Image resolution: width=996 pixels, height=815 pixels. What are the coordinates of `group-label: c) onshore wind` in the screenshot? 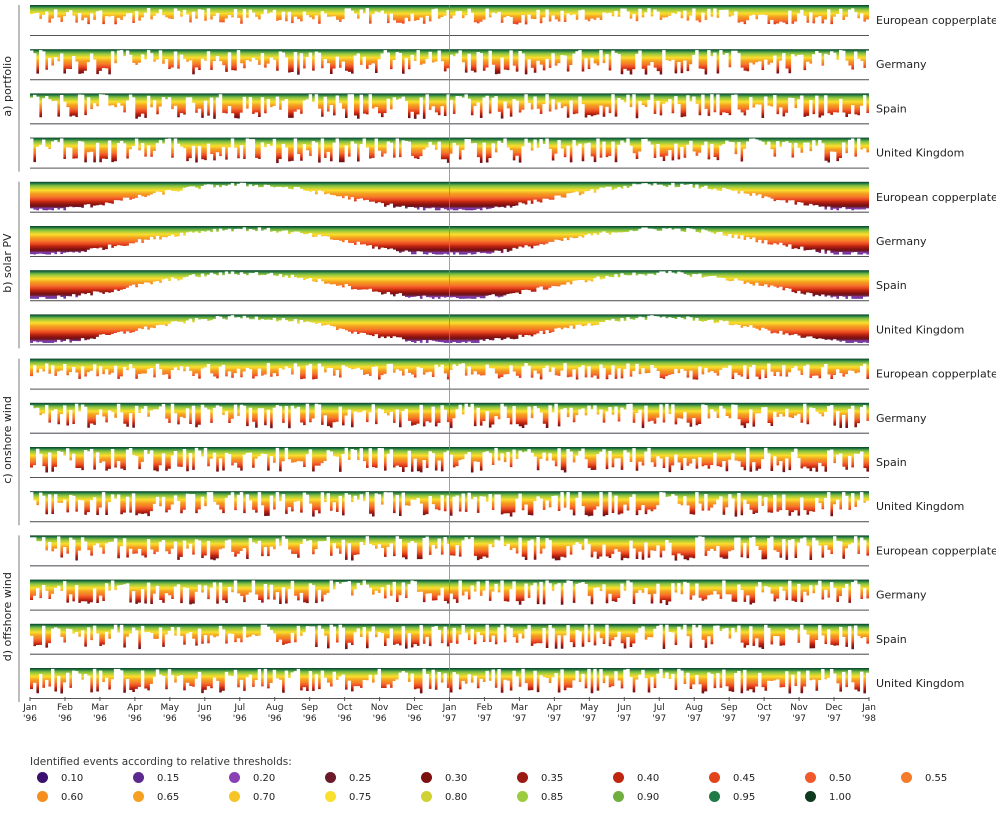 It's located at (7, 440).